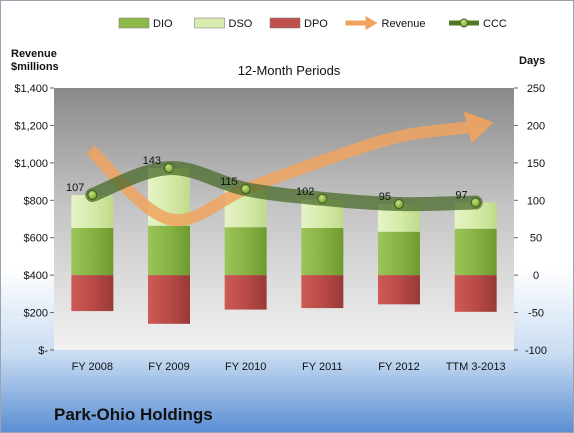 The height and width of the screenshot is (433, 574). I want to click on legend-label: DPO, so click(316, 24).